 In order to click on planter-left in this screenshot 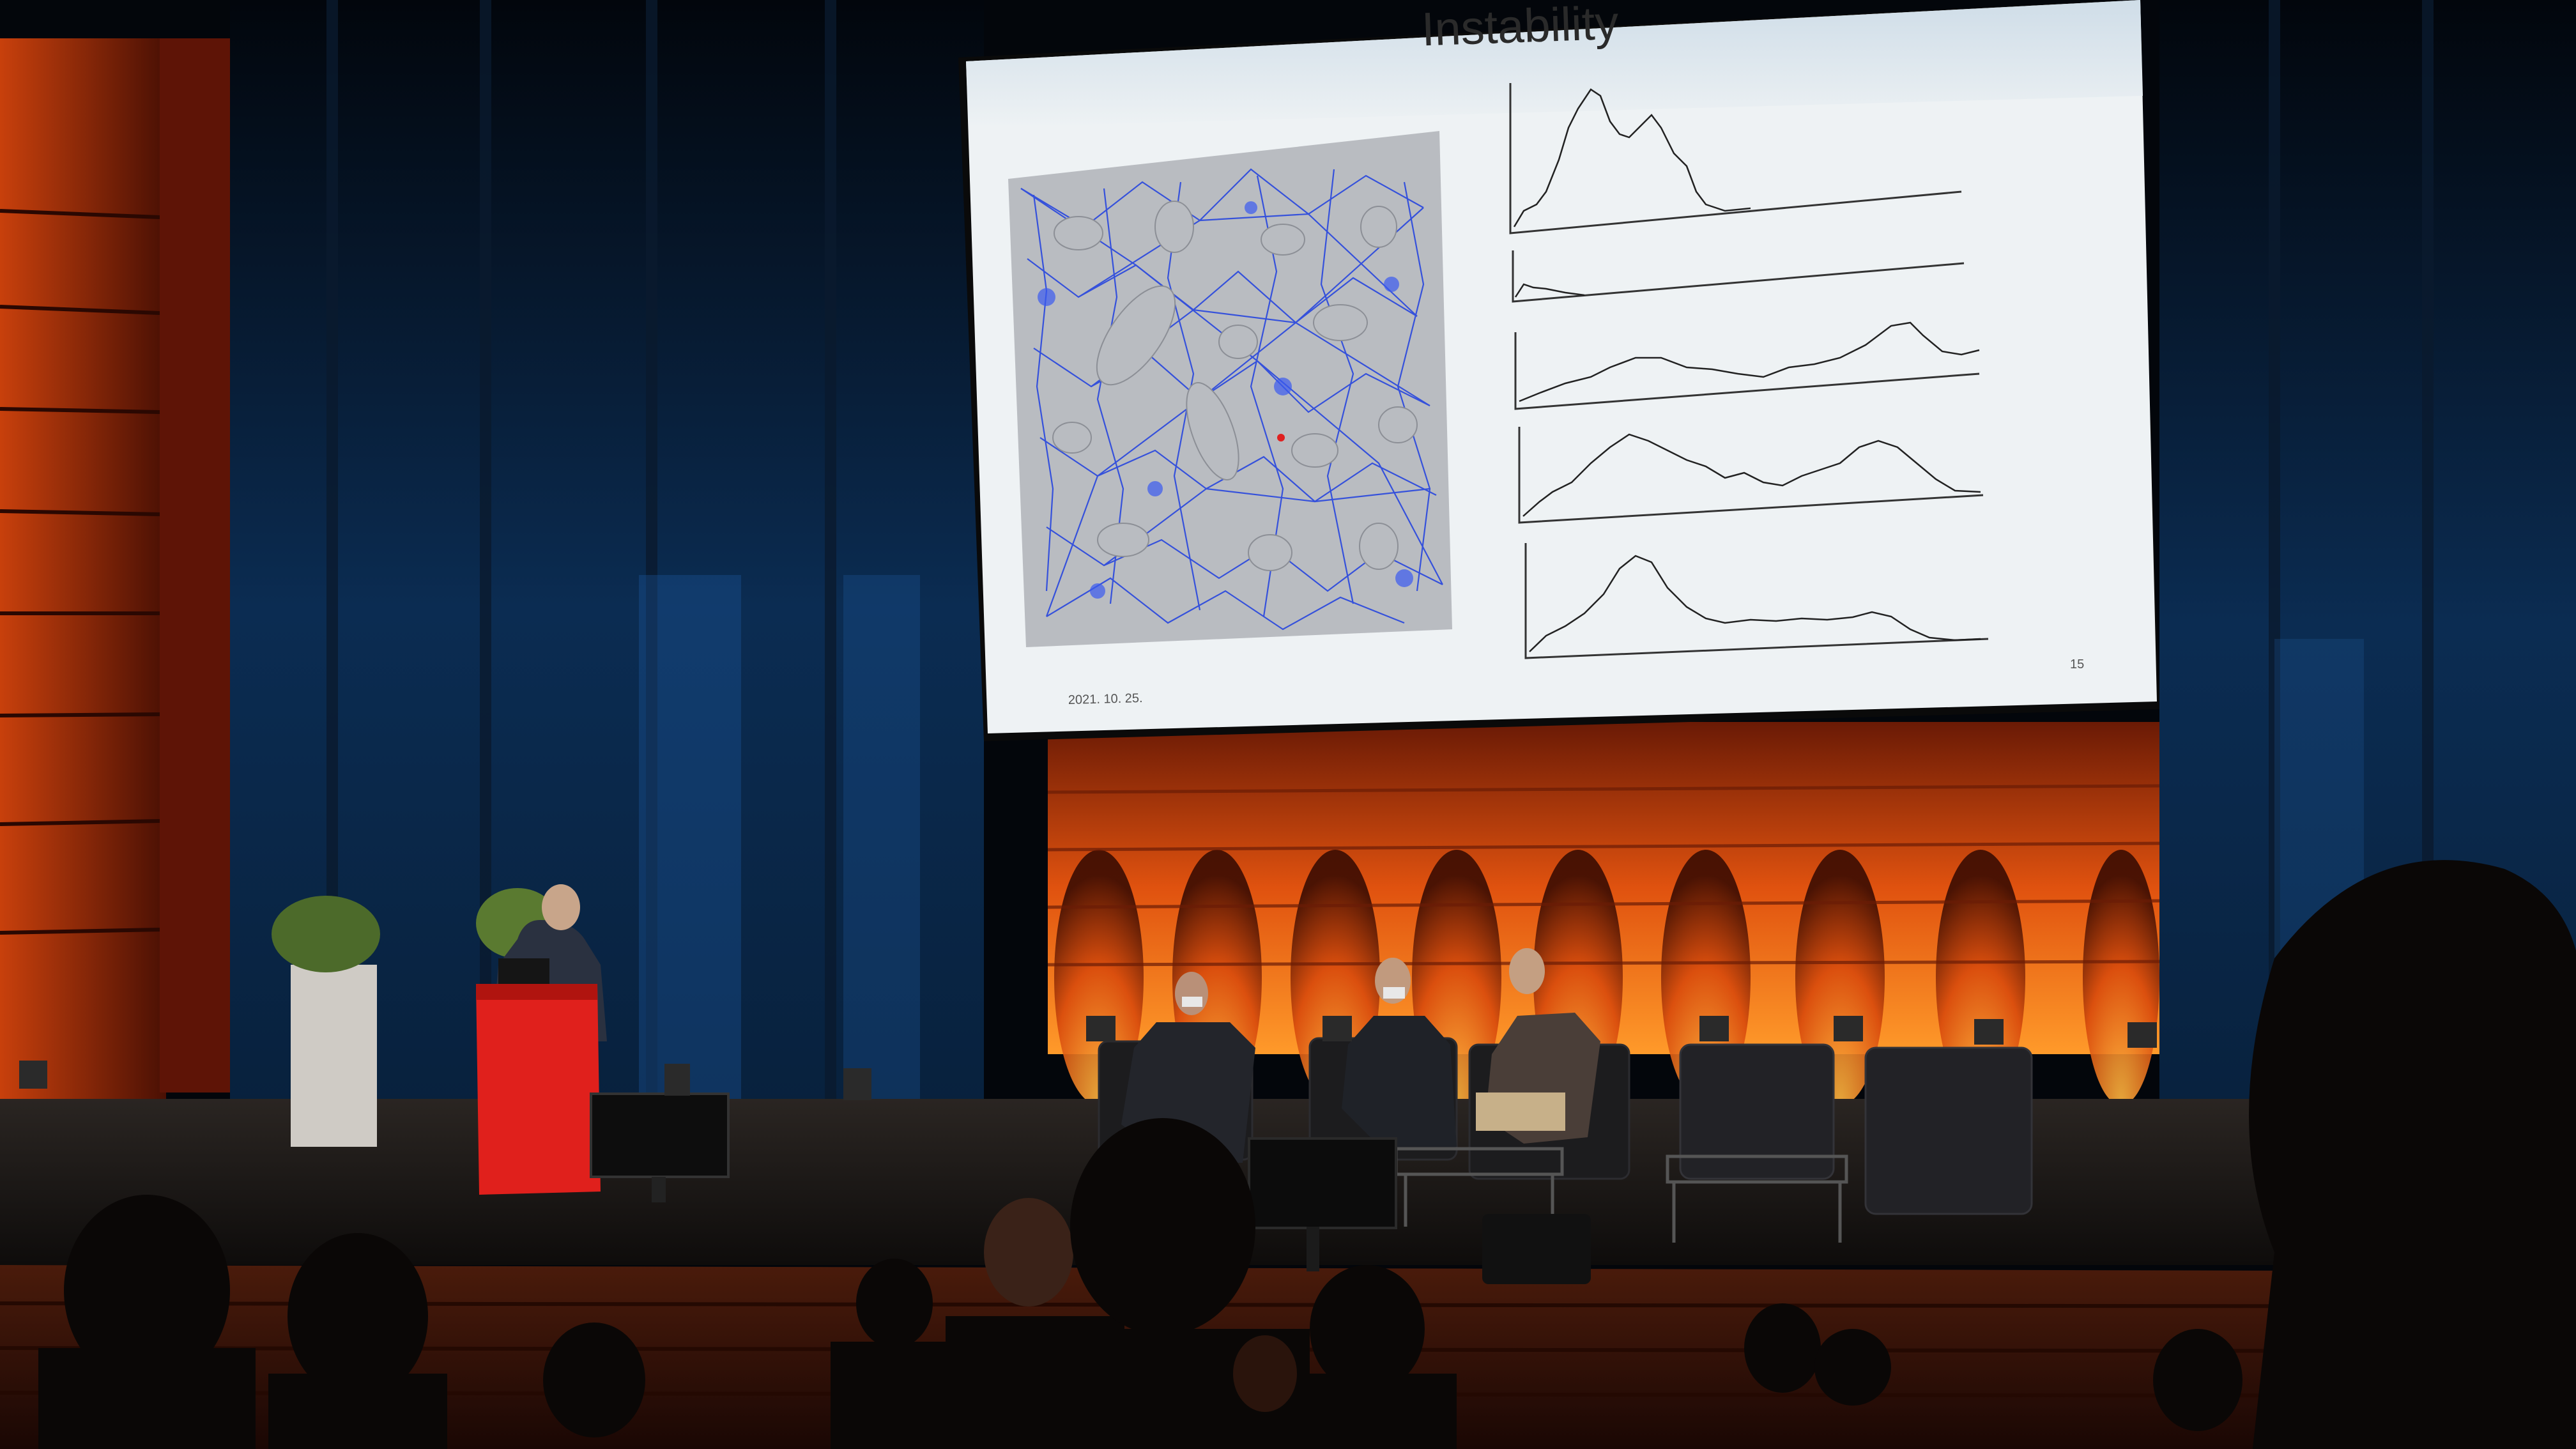, I will do `click(334, 1056)`.